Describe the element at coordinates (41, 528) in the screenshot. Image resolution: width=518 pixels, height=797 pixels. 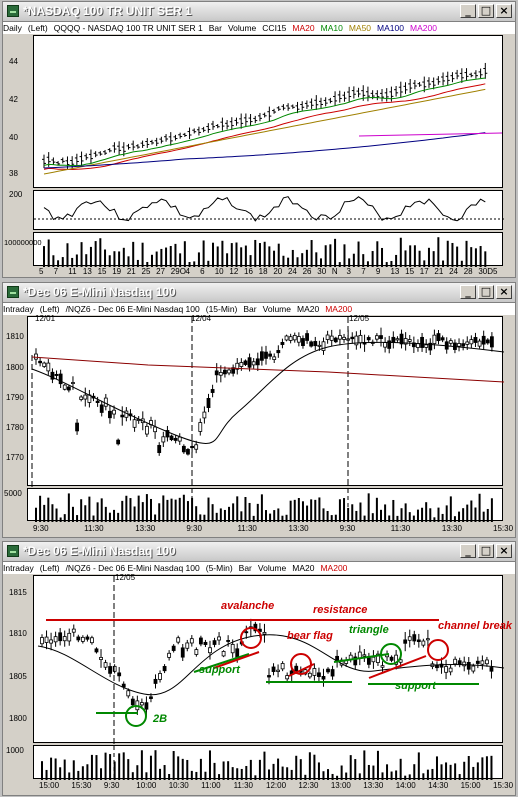
I see `x-tick-label: 9:30` at that location.